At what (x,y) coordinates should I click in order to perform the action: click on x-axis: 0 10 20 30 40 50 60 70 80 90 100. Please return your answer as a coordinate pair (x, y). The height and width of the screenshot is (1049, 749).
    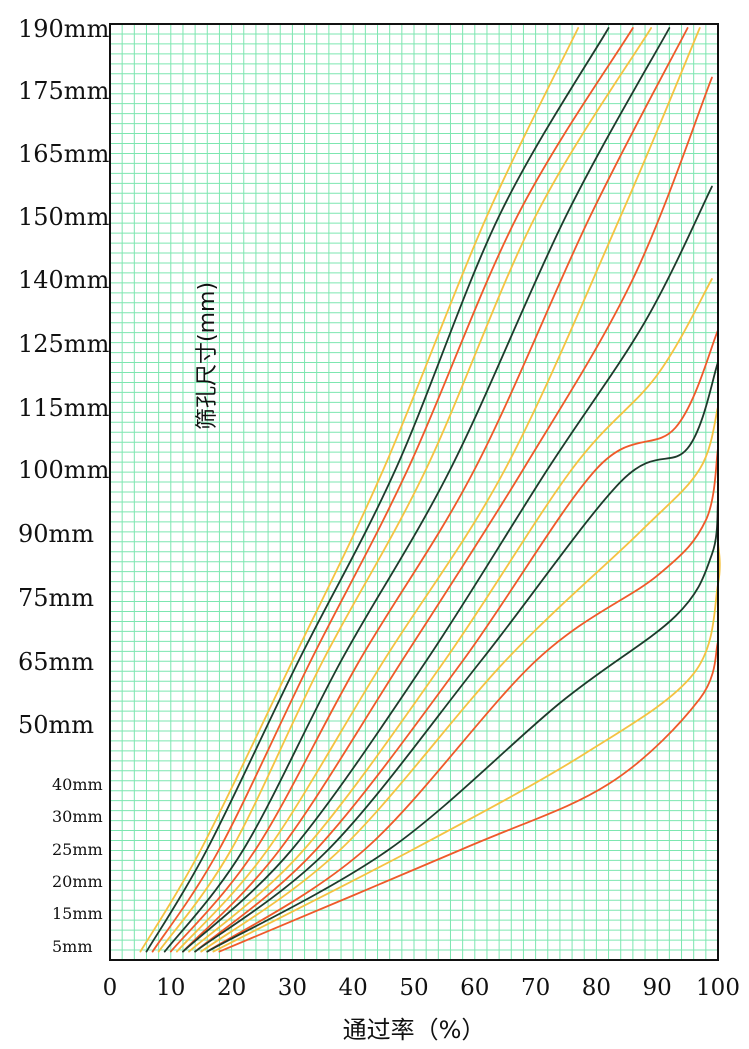
    Looking at the image, I should click on (421, 988).